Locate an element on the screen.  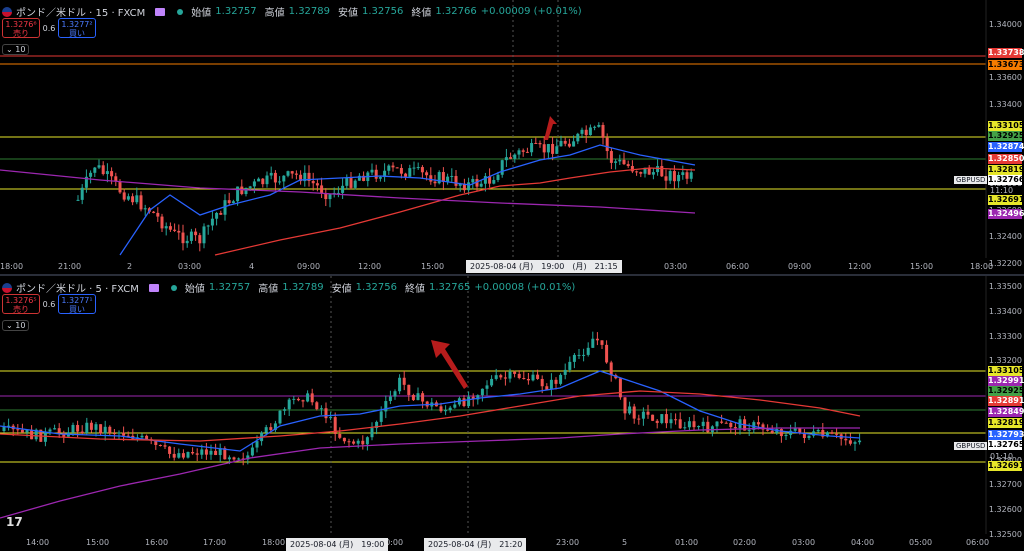
time-tick-label: 15:00 is located at coordinates (98, 542).